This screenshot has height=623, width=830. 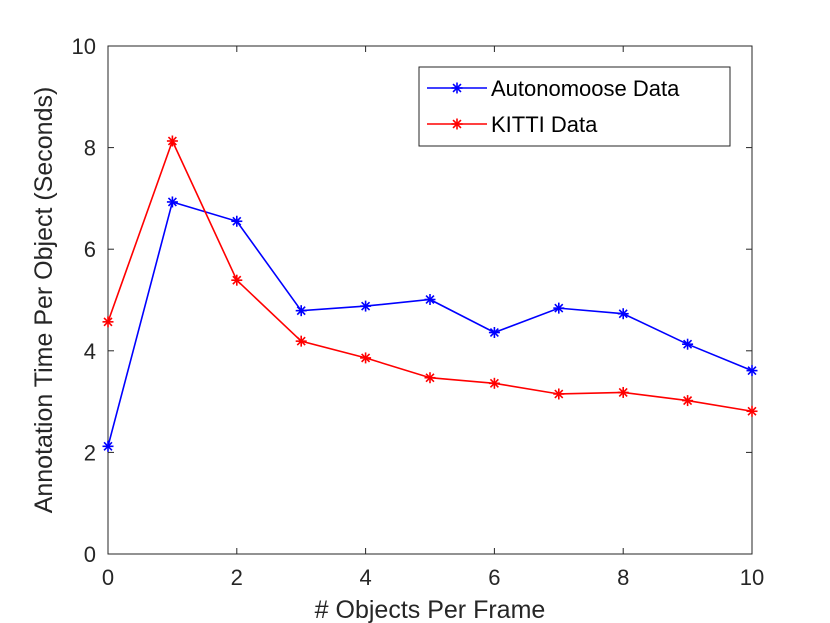 What do you see at coordinates (90, 452) in the screenshot?
I see `y-tick-label: 2` at bounding box center [90, 452].